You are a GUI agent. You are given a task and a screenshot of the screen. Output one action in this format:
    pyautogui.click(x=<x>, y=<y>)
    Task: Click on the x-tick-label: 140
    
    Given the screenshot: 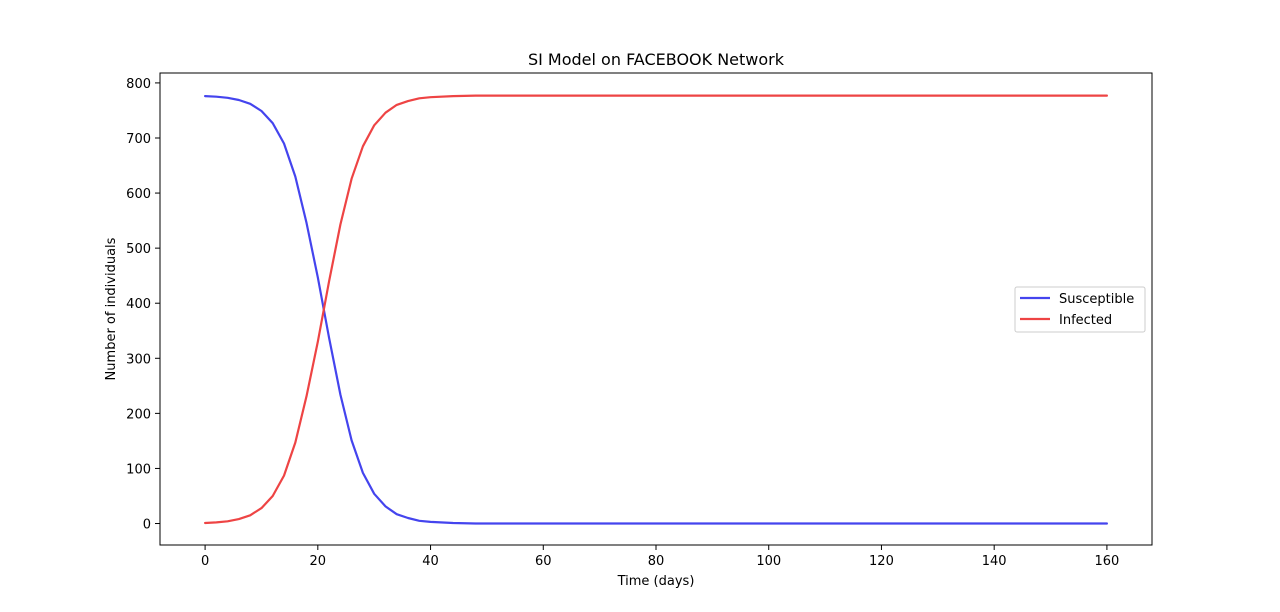 What is the action you would take?
    pyautogui.click(x=994, y=561)
    